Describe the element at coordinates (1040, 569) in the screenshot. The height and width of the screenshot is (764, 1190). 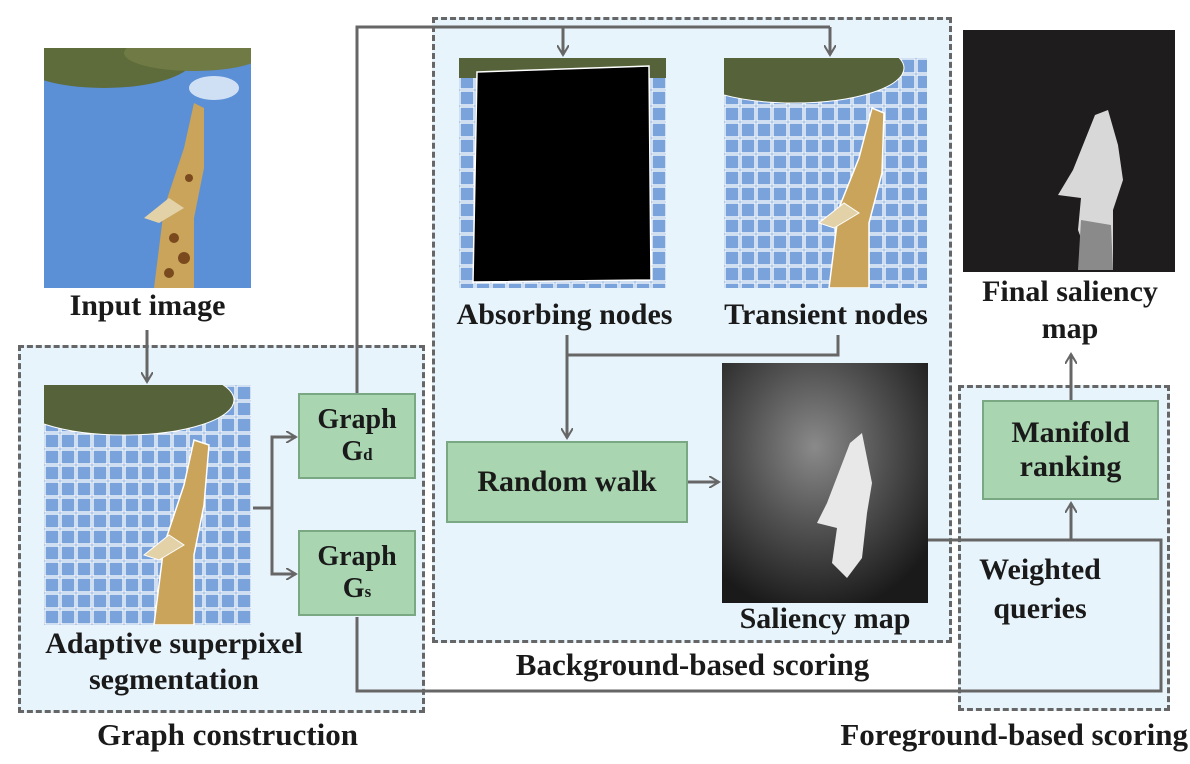
I see `weighted-queries-label-line1: Weighted` at that location.